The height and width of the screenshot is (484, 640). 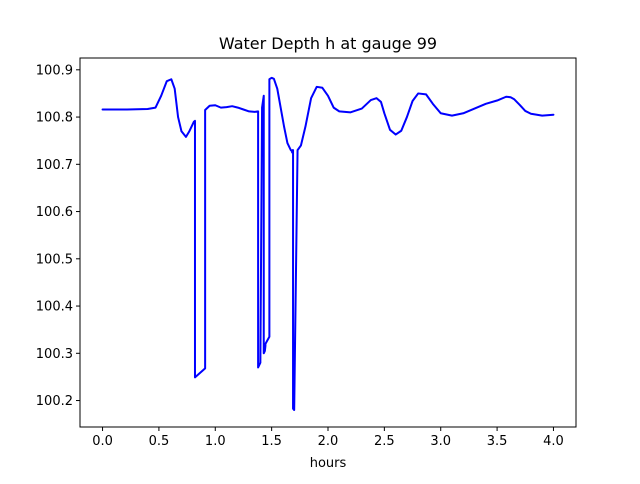 I want to click on x-tick-label: 0.0, so click(x=102, y=441).